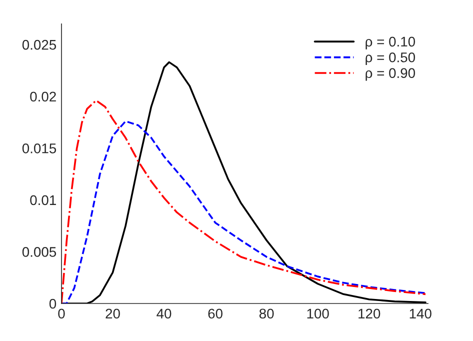 Image resolution: width=473 pixels, height=341 pixels. I want to click on legend-label: ρ = 0.10, so click(391, 43).